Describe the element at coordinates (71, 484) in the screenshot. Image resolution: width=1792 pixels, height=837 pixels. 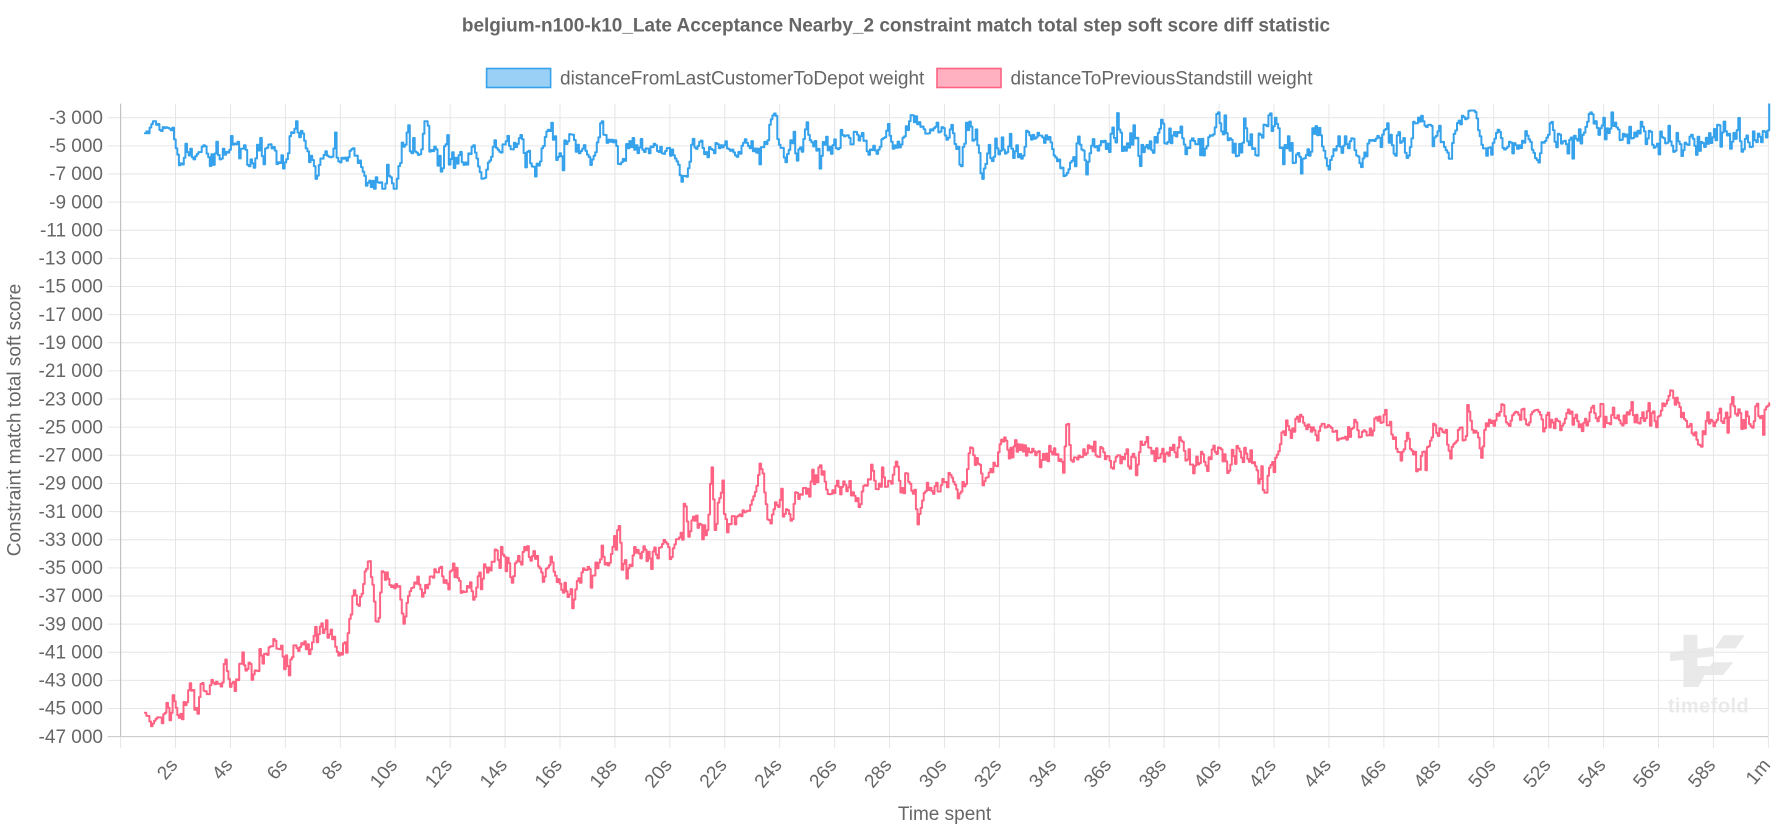
I see `svg-text: -29 000` at that location.